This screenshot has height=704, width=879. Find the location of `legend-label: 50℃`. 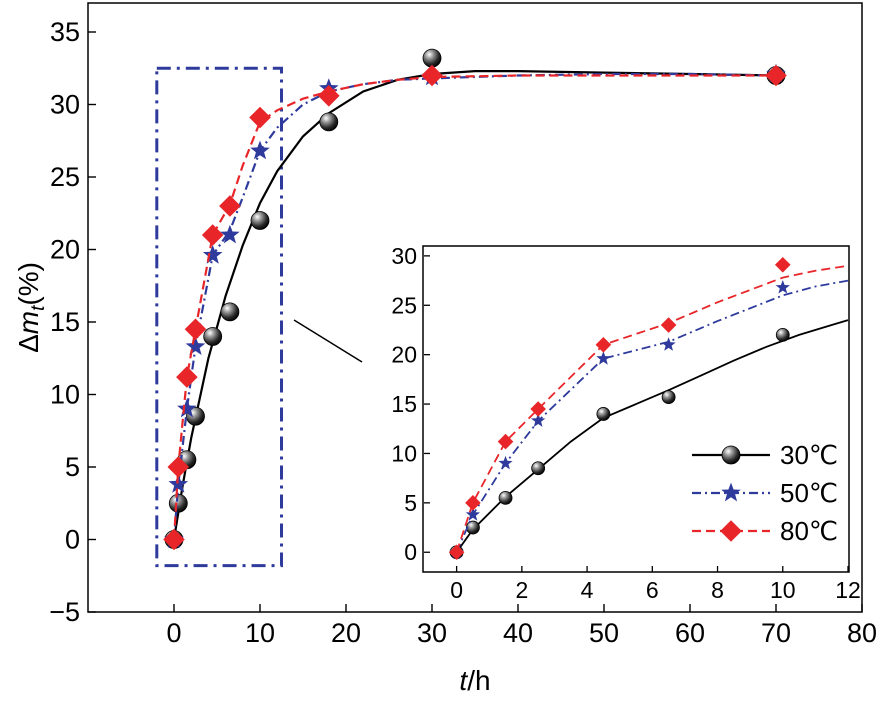

legend-label: 50℃ is located at coordinates (809, 493).